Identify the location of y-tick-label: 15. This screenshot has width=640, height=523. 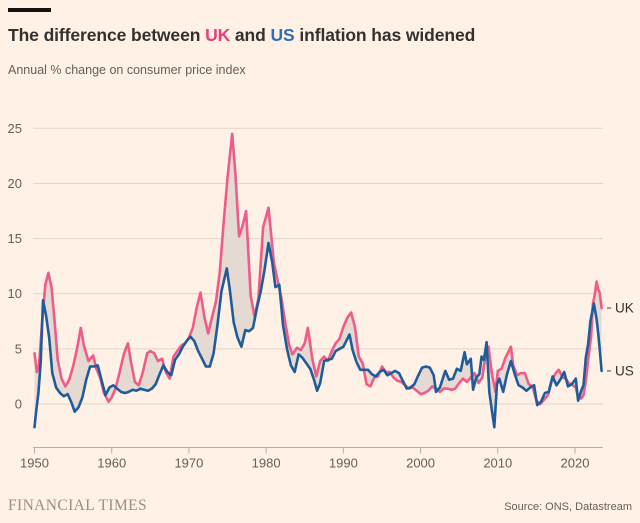
(15, 238).